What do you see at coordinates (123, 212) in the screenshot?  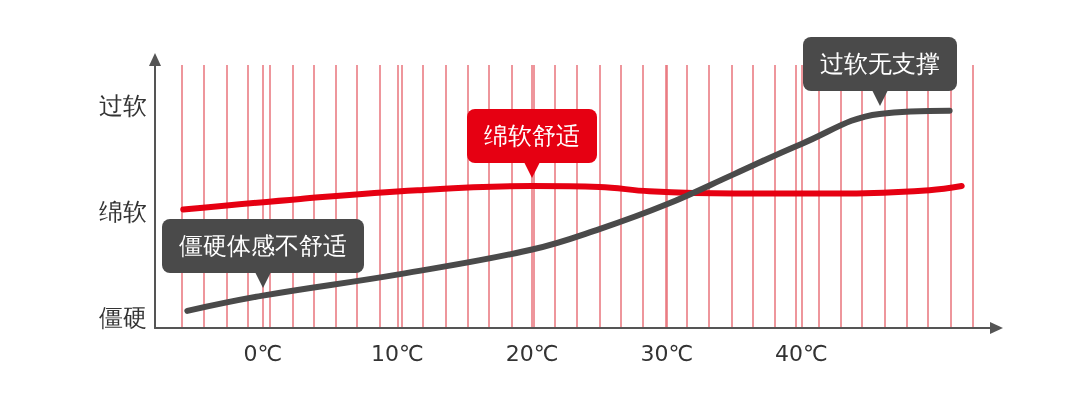 I see `text: 绵软` at bounding box center [123, 212].